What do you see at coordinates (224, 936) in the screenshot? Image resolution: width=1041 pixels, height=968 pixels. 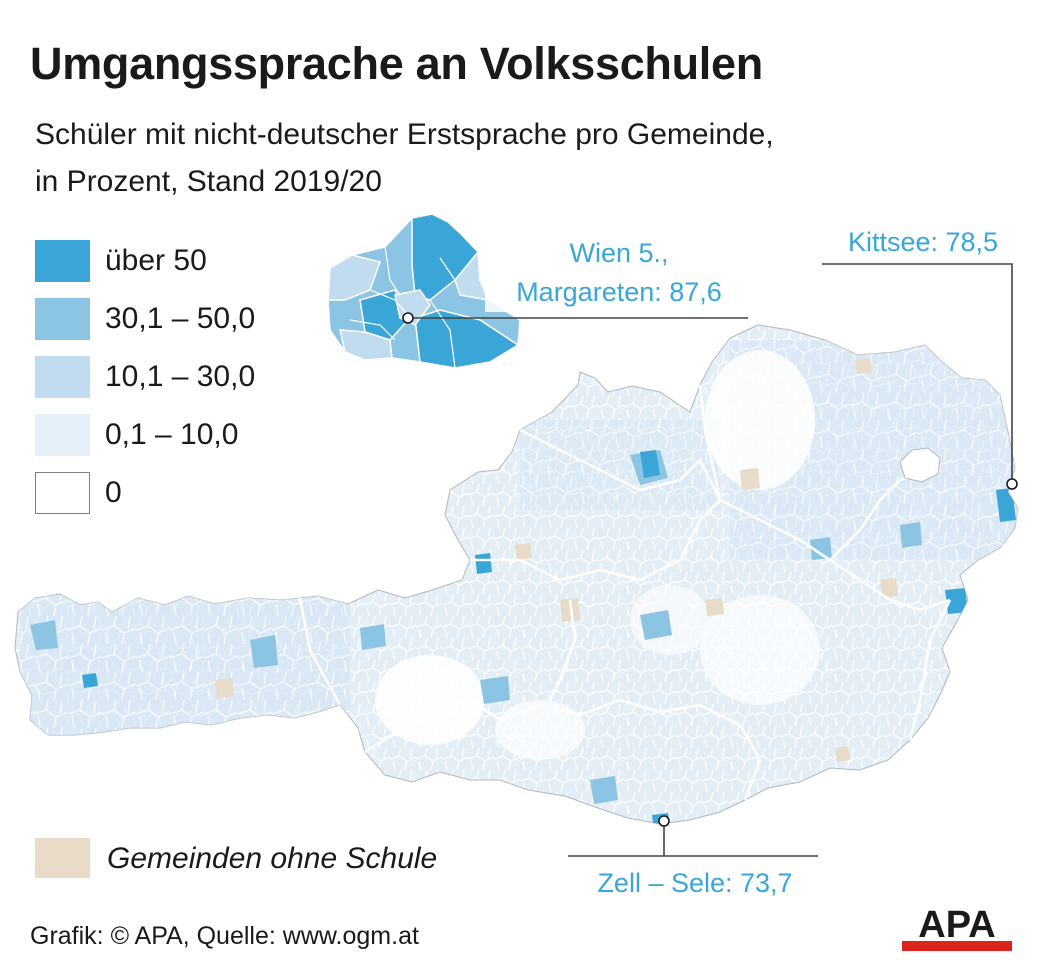 I see `source-credit: Grafik: © APA, Quelle: www.ogm.at` at bounding box center [224, 936].